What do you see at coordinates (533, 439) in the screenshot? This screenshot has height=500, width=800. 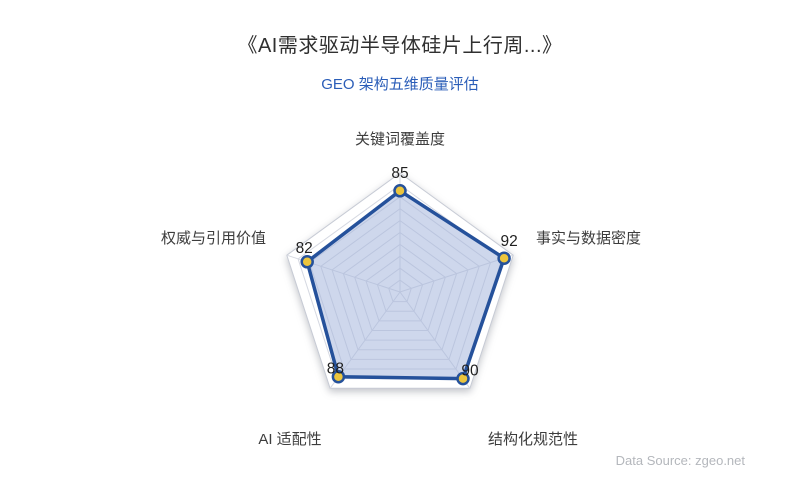 I see `radar-axis-label: 结构化规范性` at bounding box center [533, 439].